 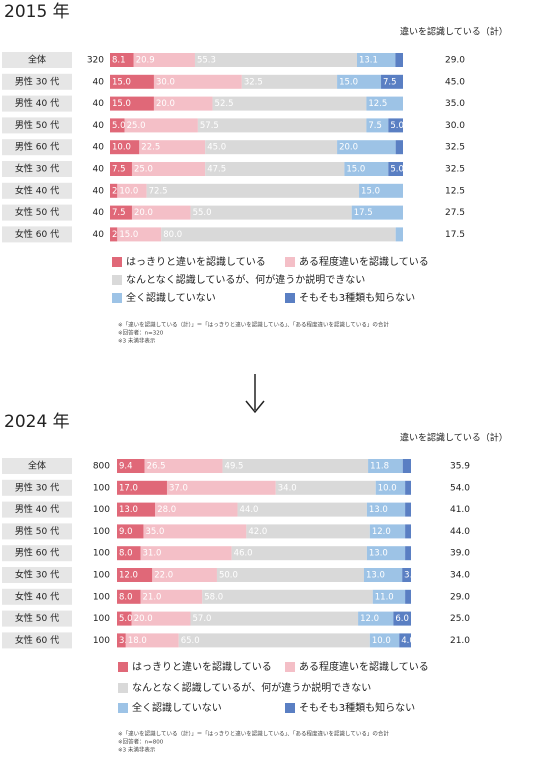 I want to click on total-label: 27.5, so click(x=455, y=213).